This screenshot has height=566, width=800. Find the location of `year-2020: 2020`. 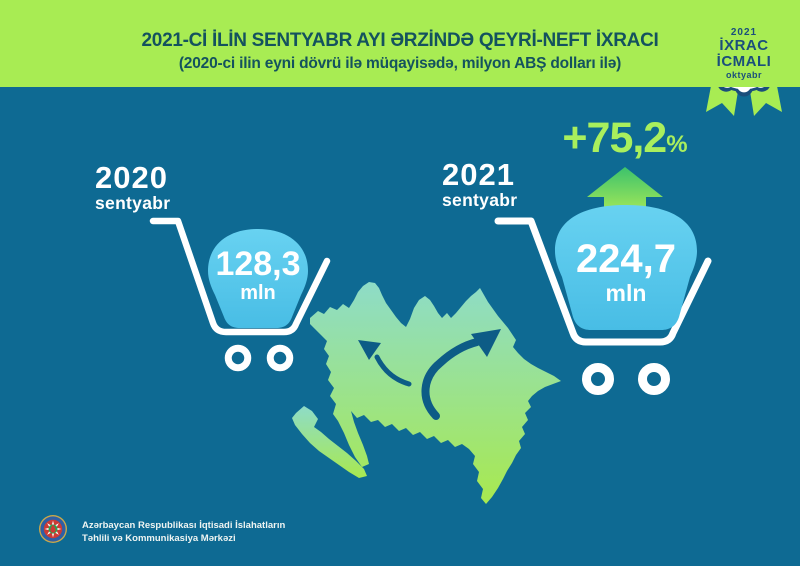

year-2020: 2020 is located at coordinates (131, 177).